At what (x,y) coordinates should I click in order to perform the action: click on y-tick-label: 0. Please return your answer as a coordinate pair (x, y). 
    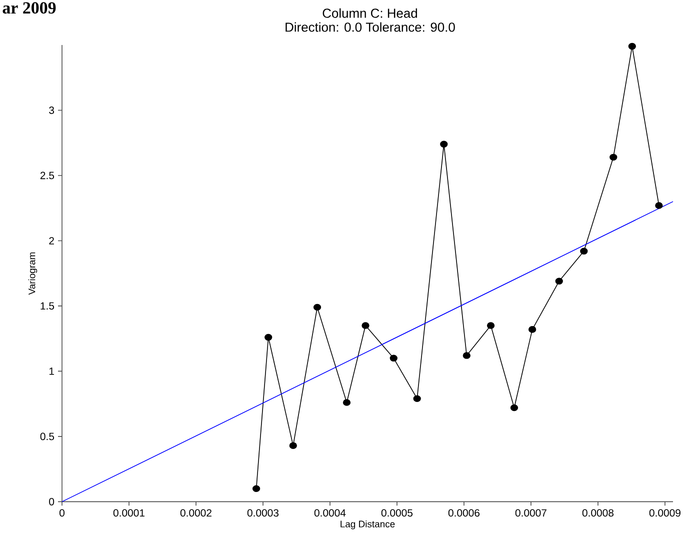
    Looking at the image, I should click on (51, 502).